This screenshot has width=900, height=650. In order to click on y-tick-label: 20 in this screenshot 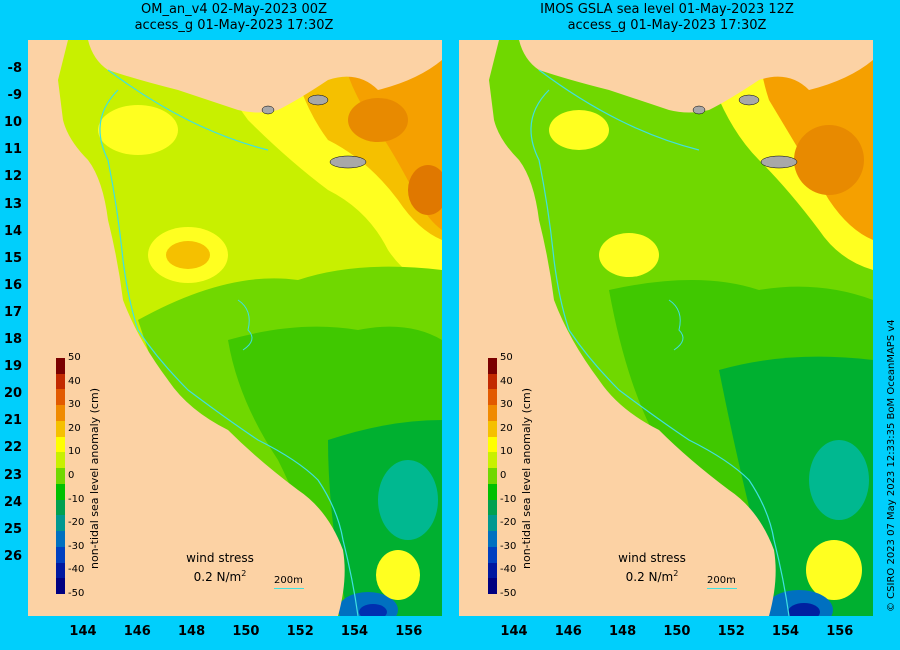, I will do `click(13, 394)`.